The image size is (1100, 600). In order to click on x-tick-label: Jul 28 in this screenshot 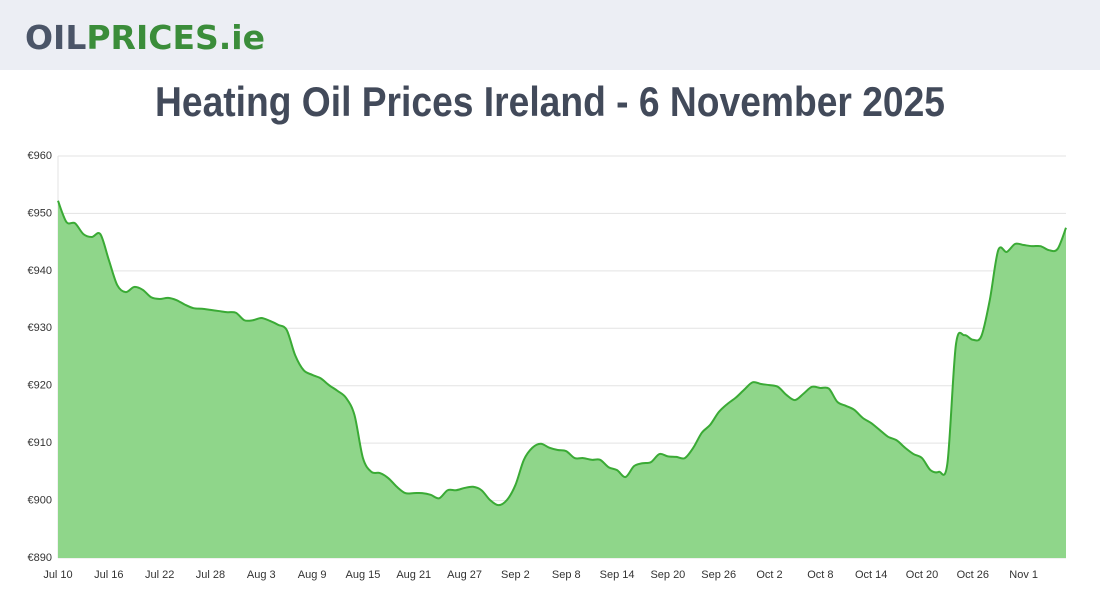, I will do `click(210, 575)`.